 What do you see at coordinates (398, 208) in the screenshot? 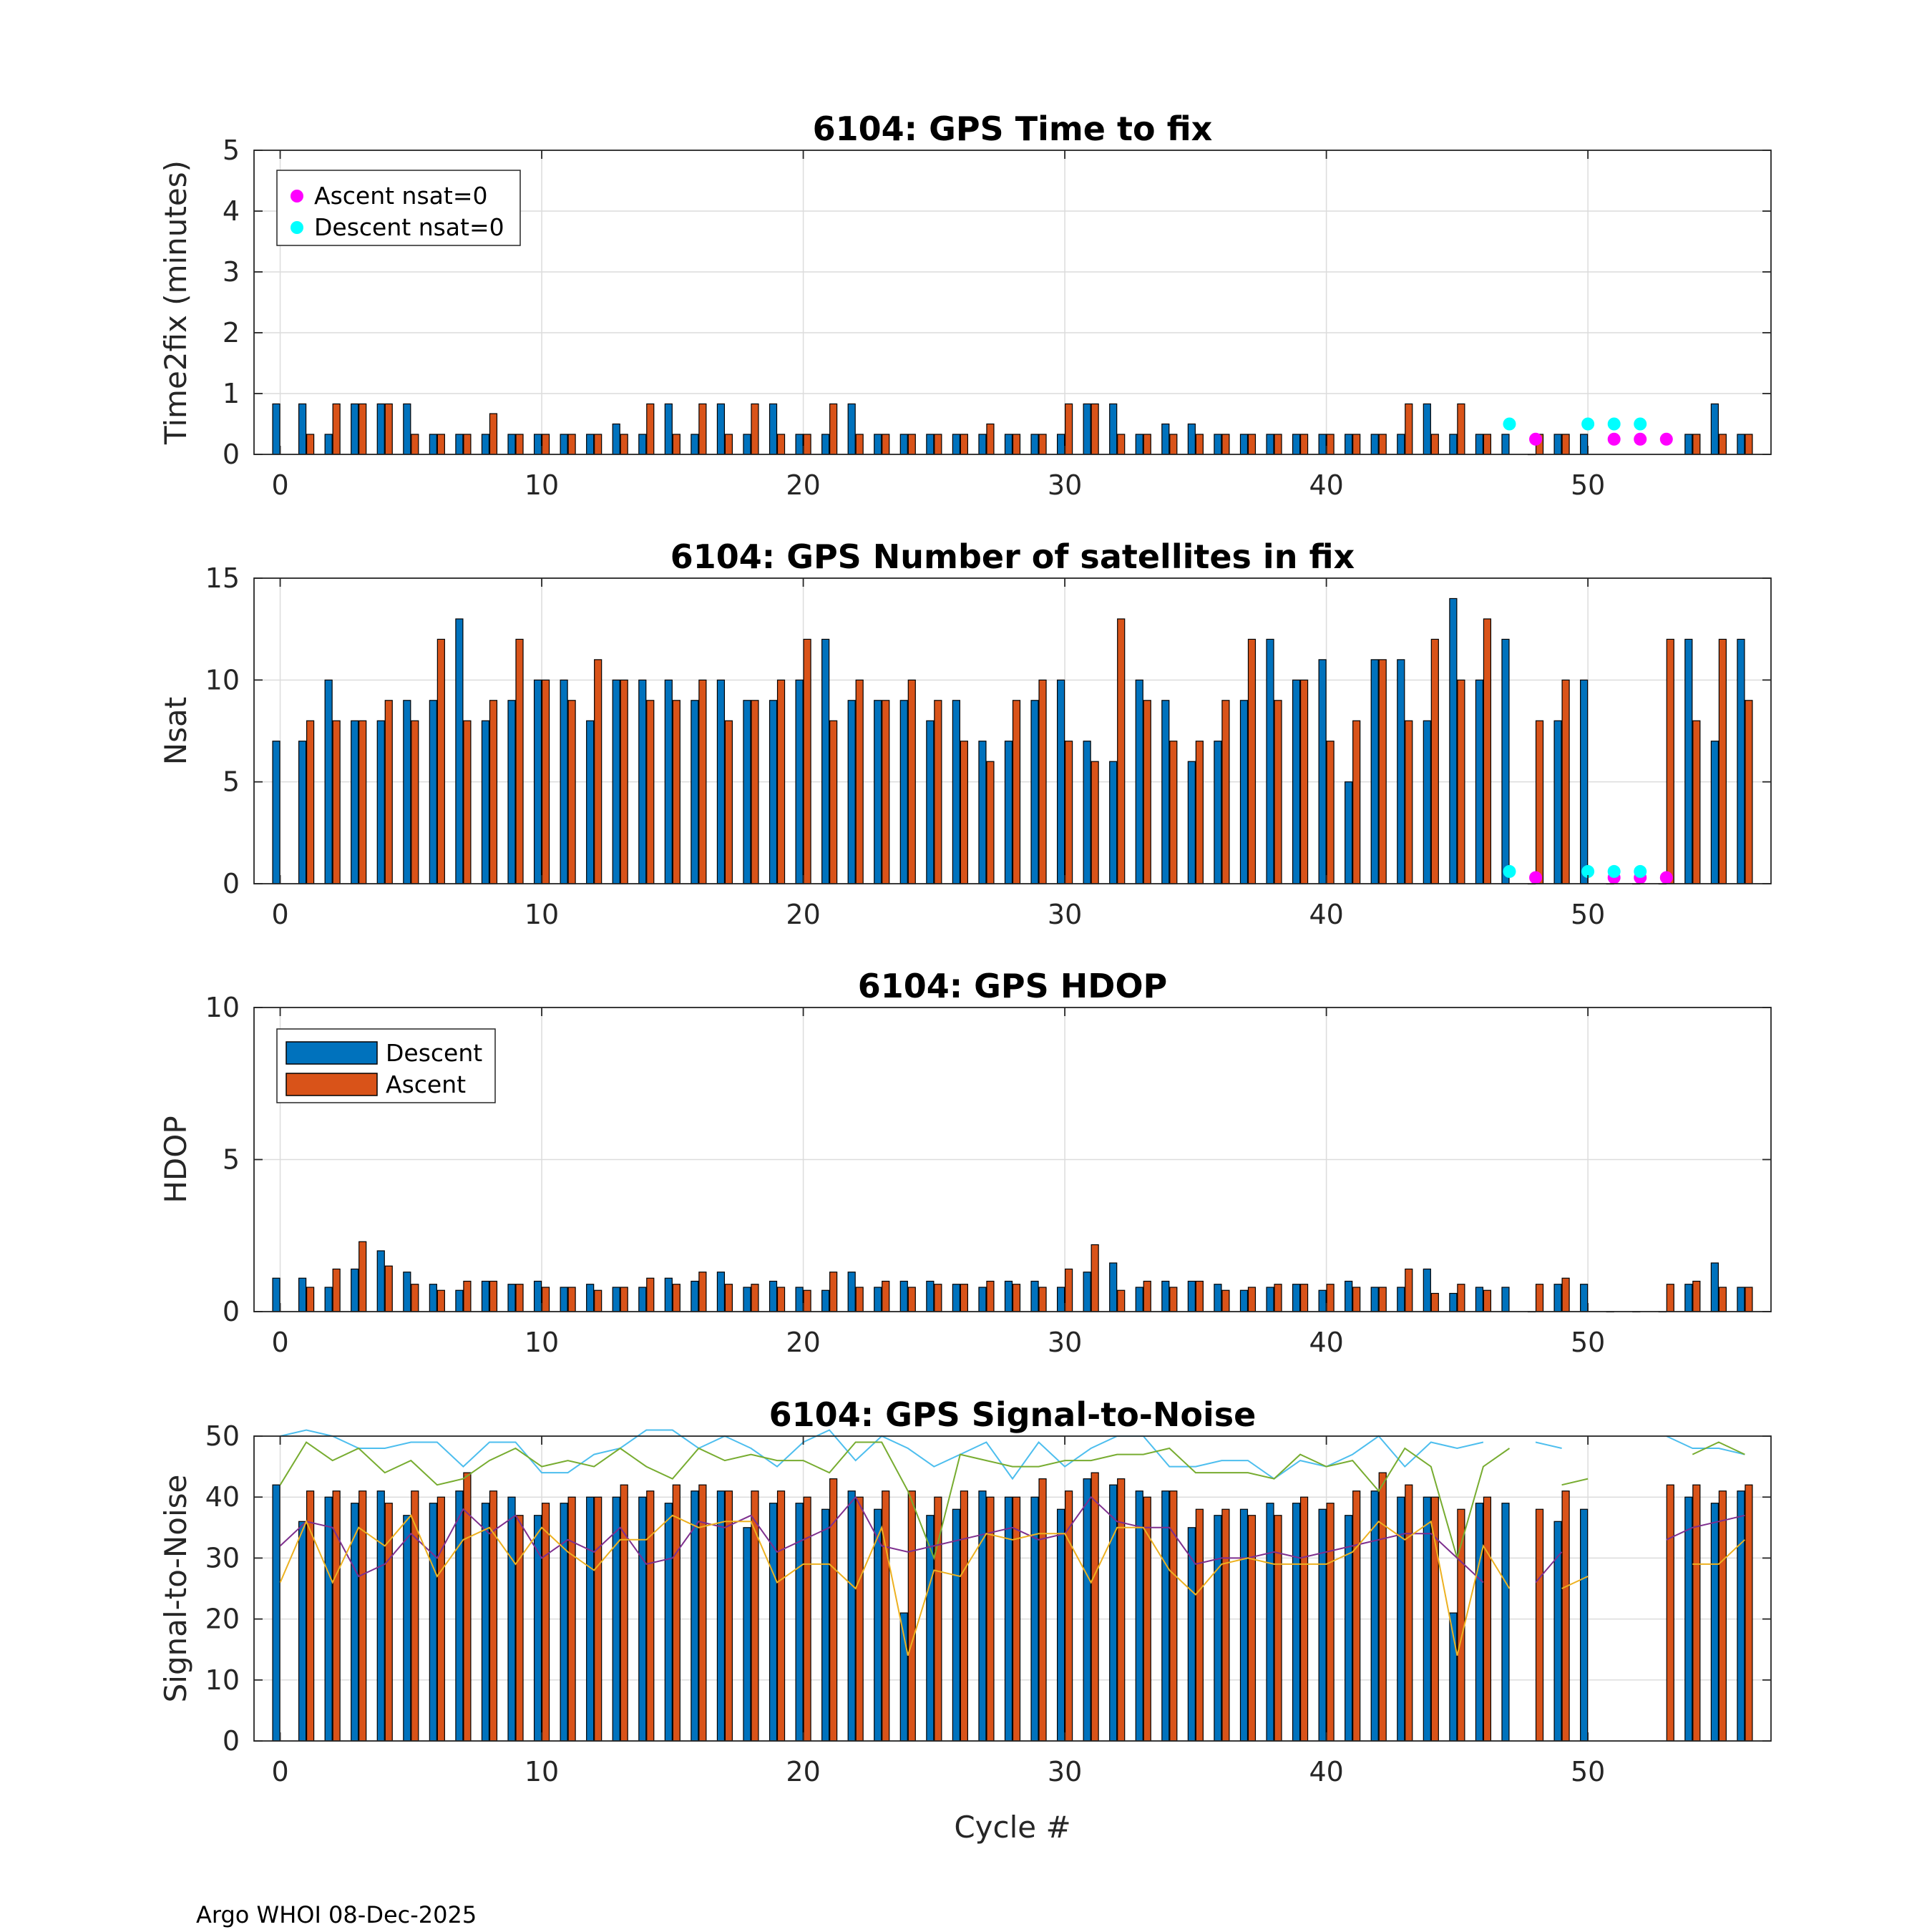
I see `legend-box` at bounding box center [398, 208].